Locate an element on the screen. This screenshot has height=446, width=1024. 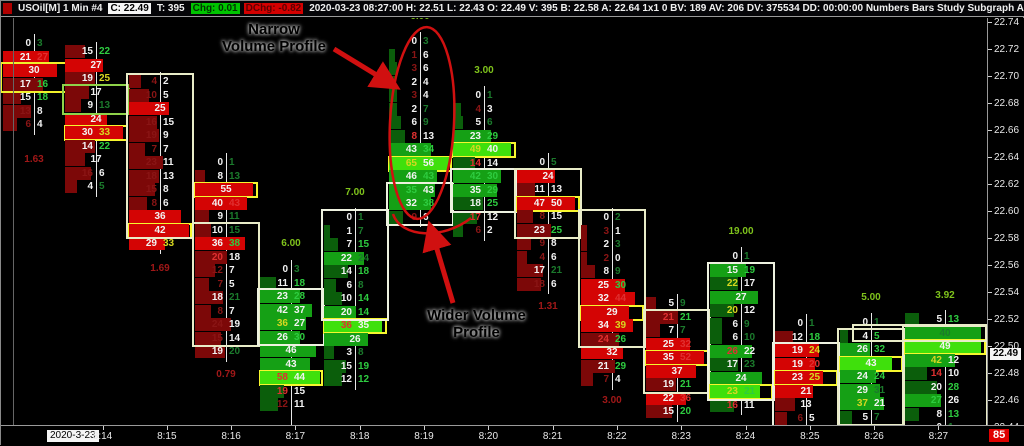
bid-volume-text: 42 is located at coordinates (282, 310).